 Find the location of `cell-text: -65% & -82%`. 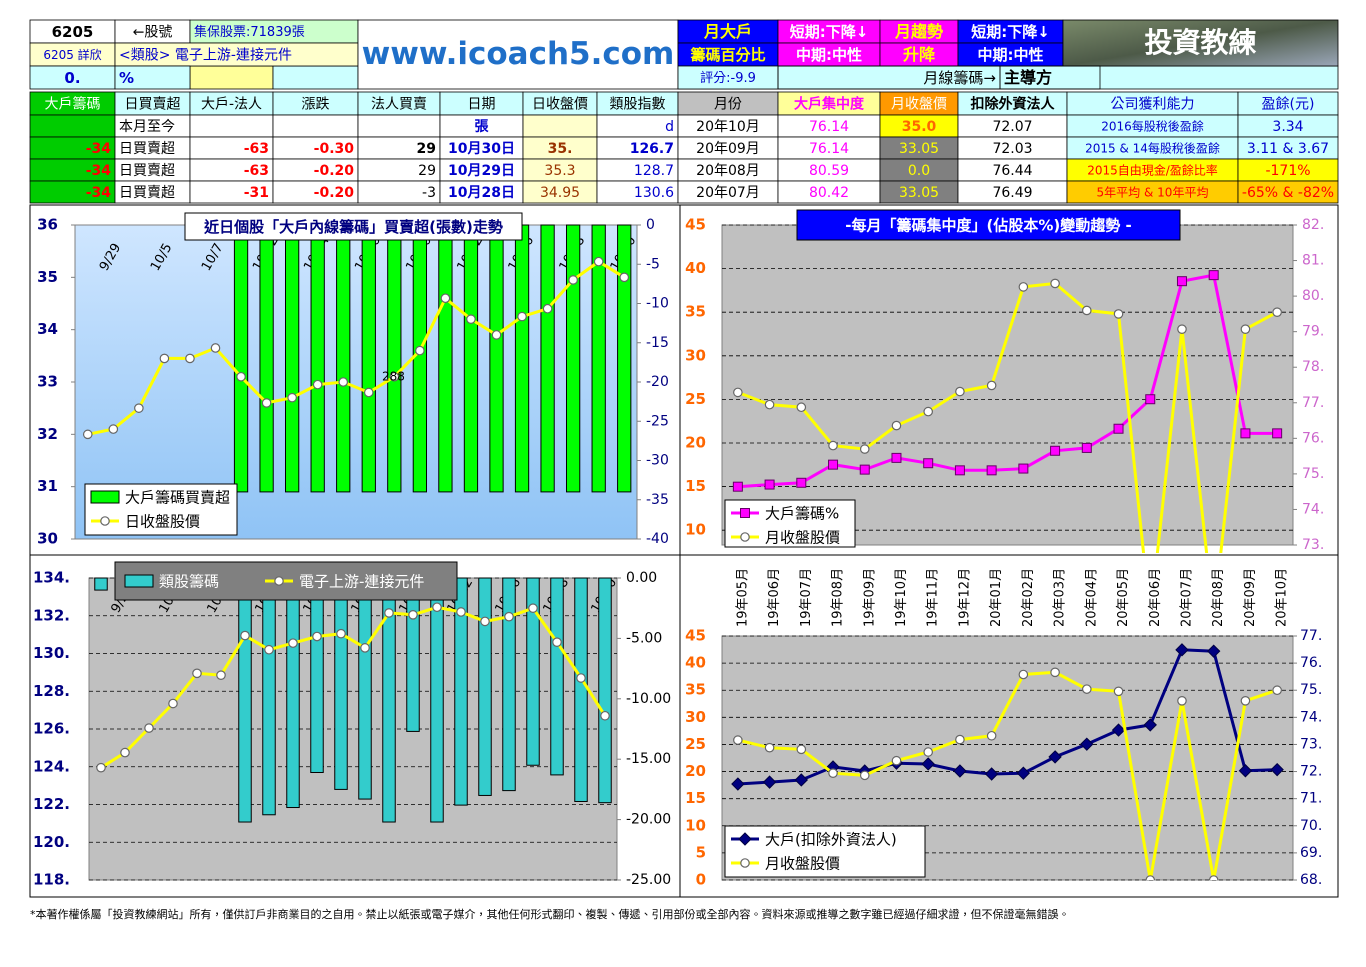

cell-text: -65% & -82% is located at coordinates (1288, 193).